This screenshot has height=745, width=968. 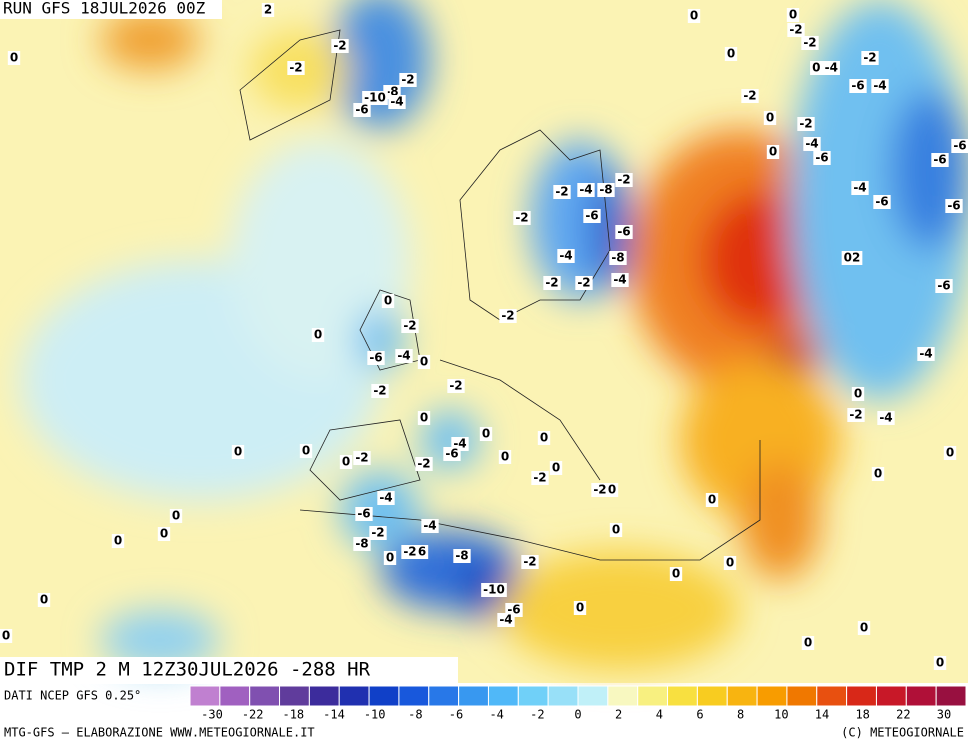 What do you see at coordinates (944, 715) in the screenshot?
I see `legend-label: 30` at bounding box center [944, 715].